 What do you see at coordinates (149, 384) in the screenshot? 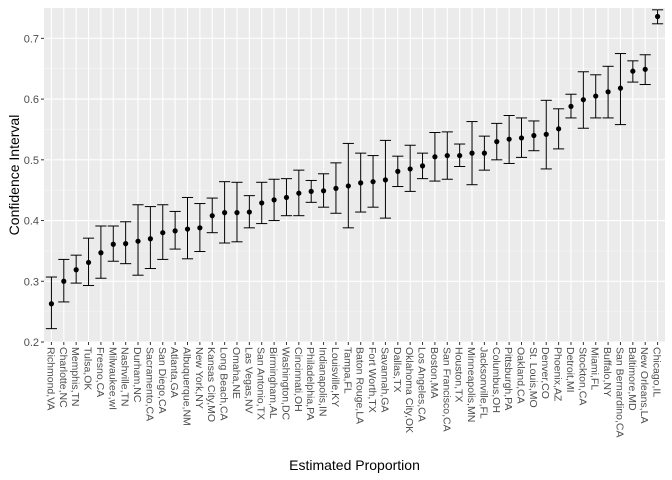
I see `x-tick-label: Sacramento,CA` at bounding box center [149, 384].